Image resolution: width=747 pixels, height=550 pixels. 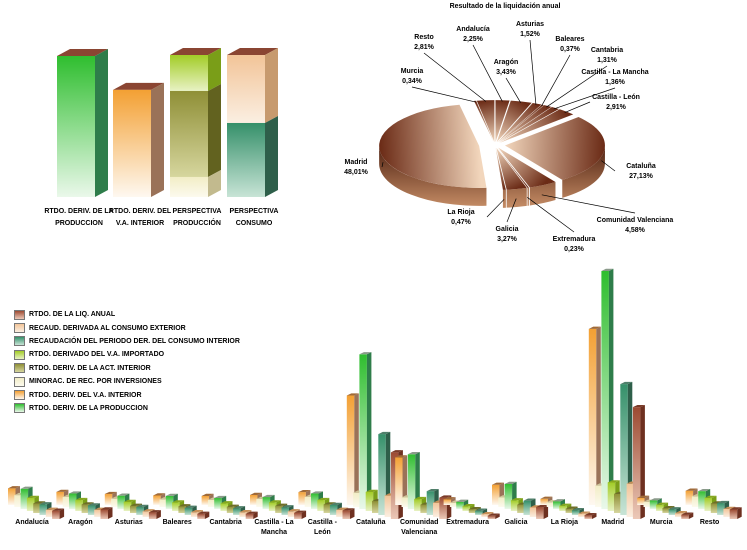 I want to click on bar-castilla_leon-liq_anual, so click(x=346, y=514).